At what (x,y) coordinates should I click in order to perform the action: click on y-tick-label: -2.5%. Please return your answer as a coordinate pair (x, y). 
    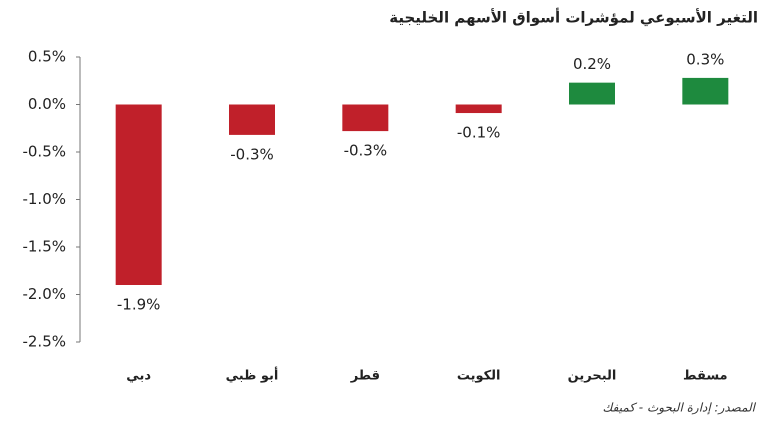
    Looking at the image, I should click on (44, 342).